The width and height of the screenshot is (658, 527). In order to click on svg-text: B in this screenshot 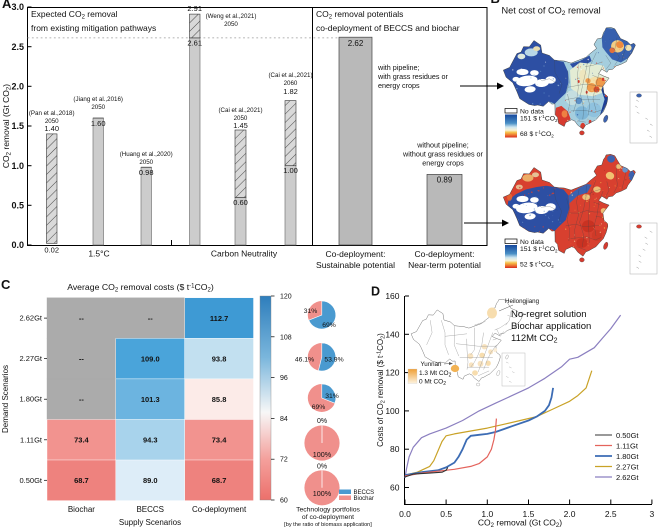, I will do `click(495, 3)`.